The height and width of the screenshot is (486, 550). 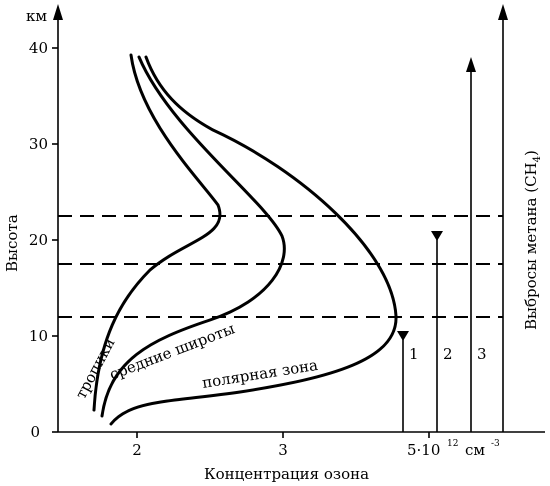 What do you see at coordinates (38, 336) in the screenshot?
I see `y-tick-10: 10` at bounding box center [38, 336].